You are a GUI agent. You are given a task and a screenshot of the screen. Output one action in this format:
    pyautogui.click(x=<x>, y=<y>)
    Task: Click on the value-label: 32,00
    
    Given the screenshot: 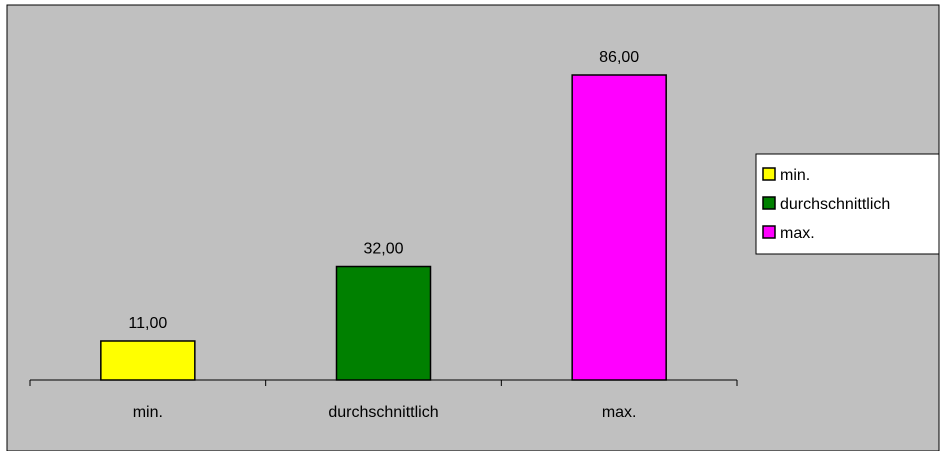 What is the action you would take?
    pyautogui.click(x=383, y=249)
    